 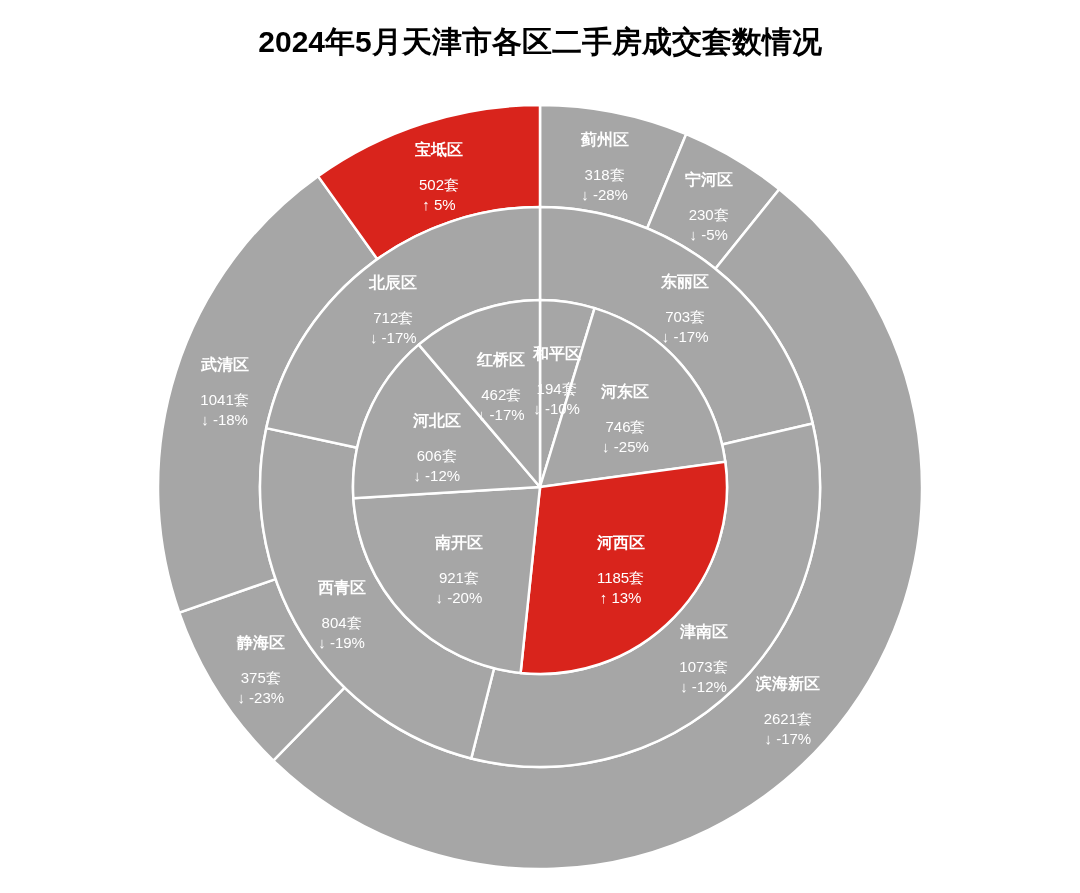 I want to click on data-label: 375套 ↓ -23%, so click(x=261, y=687).